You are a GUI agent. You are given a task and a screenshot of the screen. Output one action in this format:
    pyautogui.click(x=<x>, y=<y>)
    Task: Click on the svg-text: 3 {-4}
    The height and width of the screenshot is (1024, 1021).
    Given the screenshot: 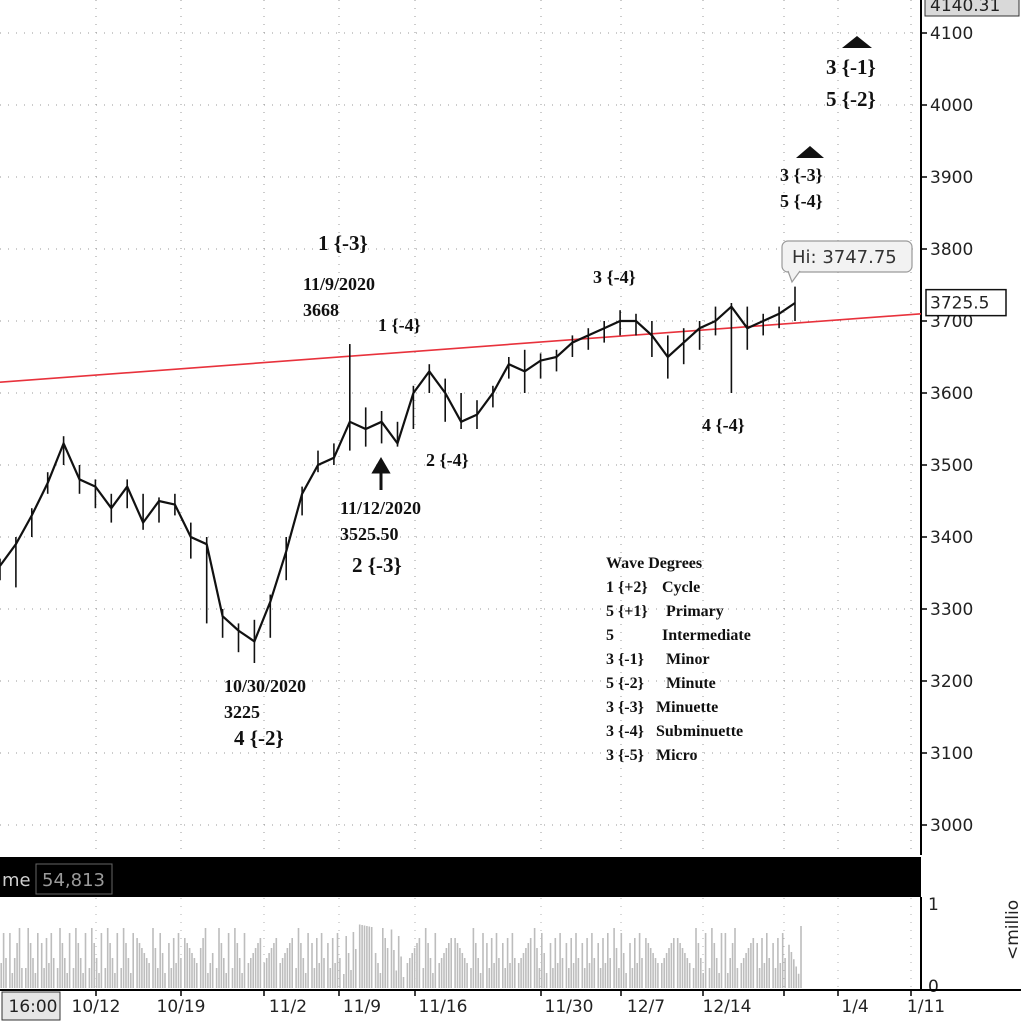 What is the action you would take?
    pyautogui.click(x=625, y=731)
    